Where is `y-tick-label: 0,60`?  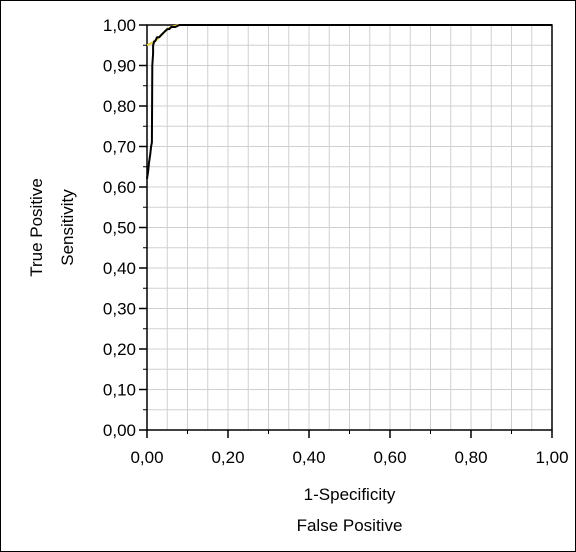
y-tick-label: 0,60 is located at coordinates (119, 187).